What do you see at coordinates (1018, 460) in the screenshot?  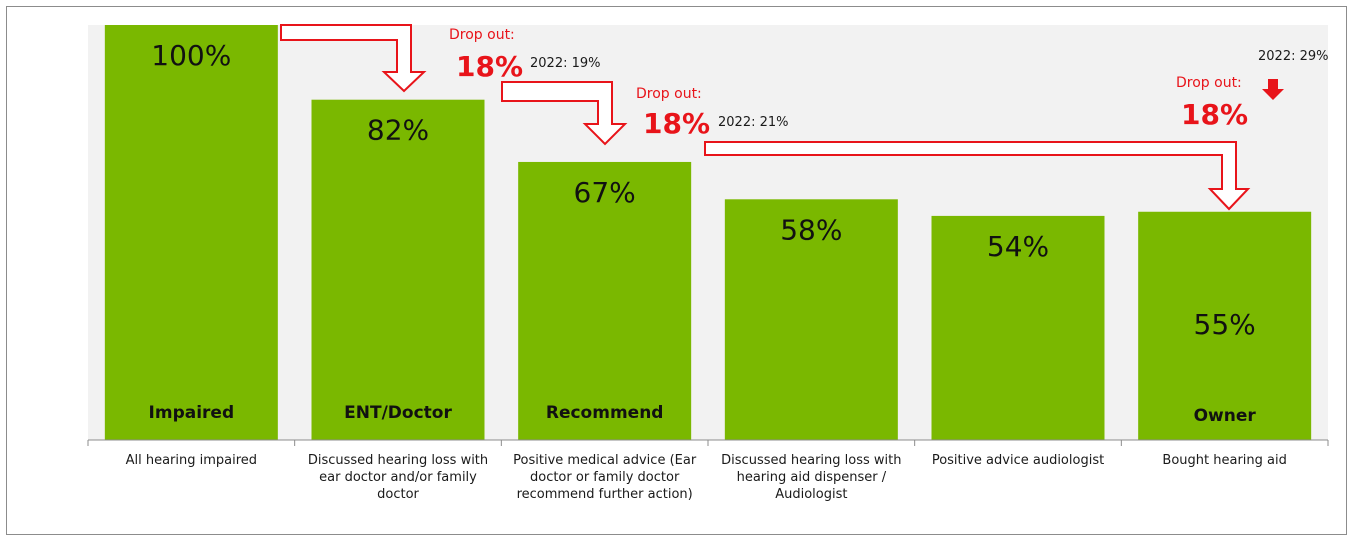 I see `category-label: Positive advice audiologist` at bounding box center [1018, 460].